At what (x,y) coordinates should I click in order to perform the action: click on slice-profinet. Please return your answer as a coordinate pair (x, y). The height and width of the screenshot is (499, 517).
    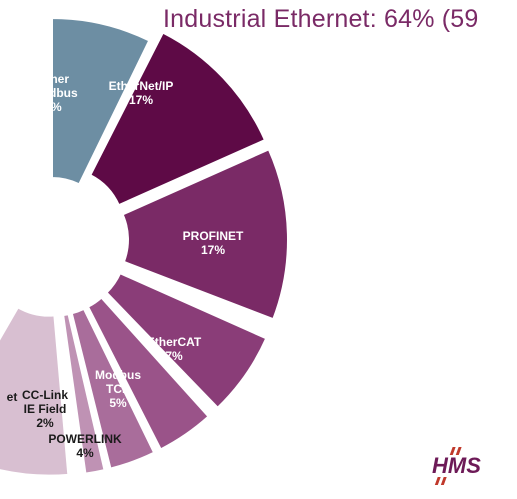
    Looking at the image, I should click on (205, 234).